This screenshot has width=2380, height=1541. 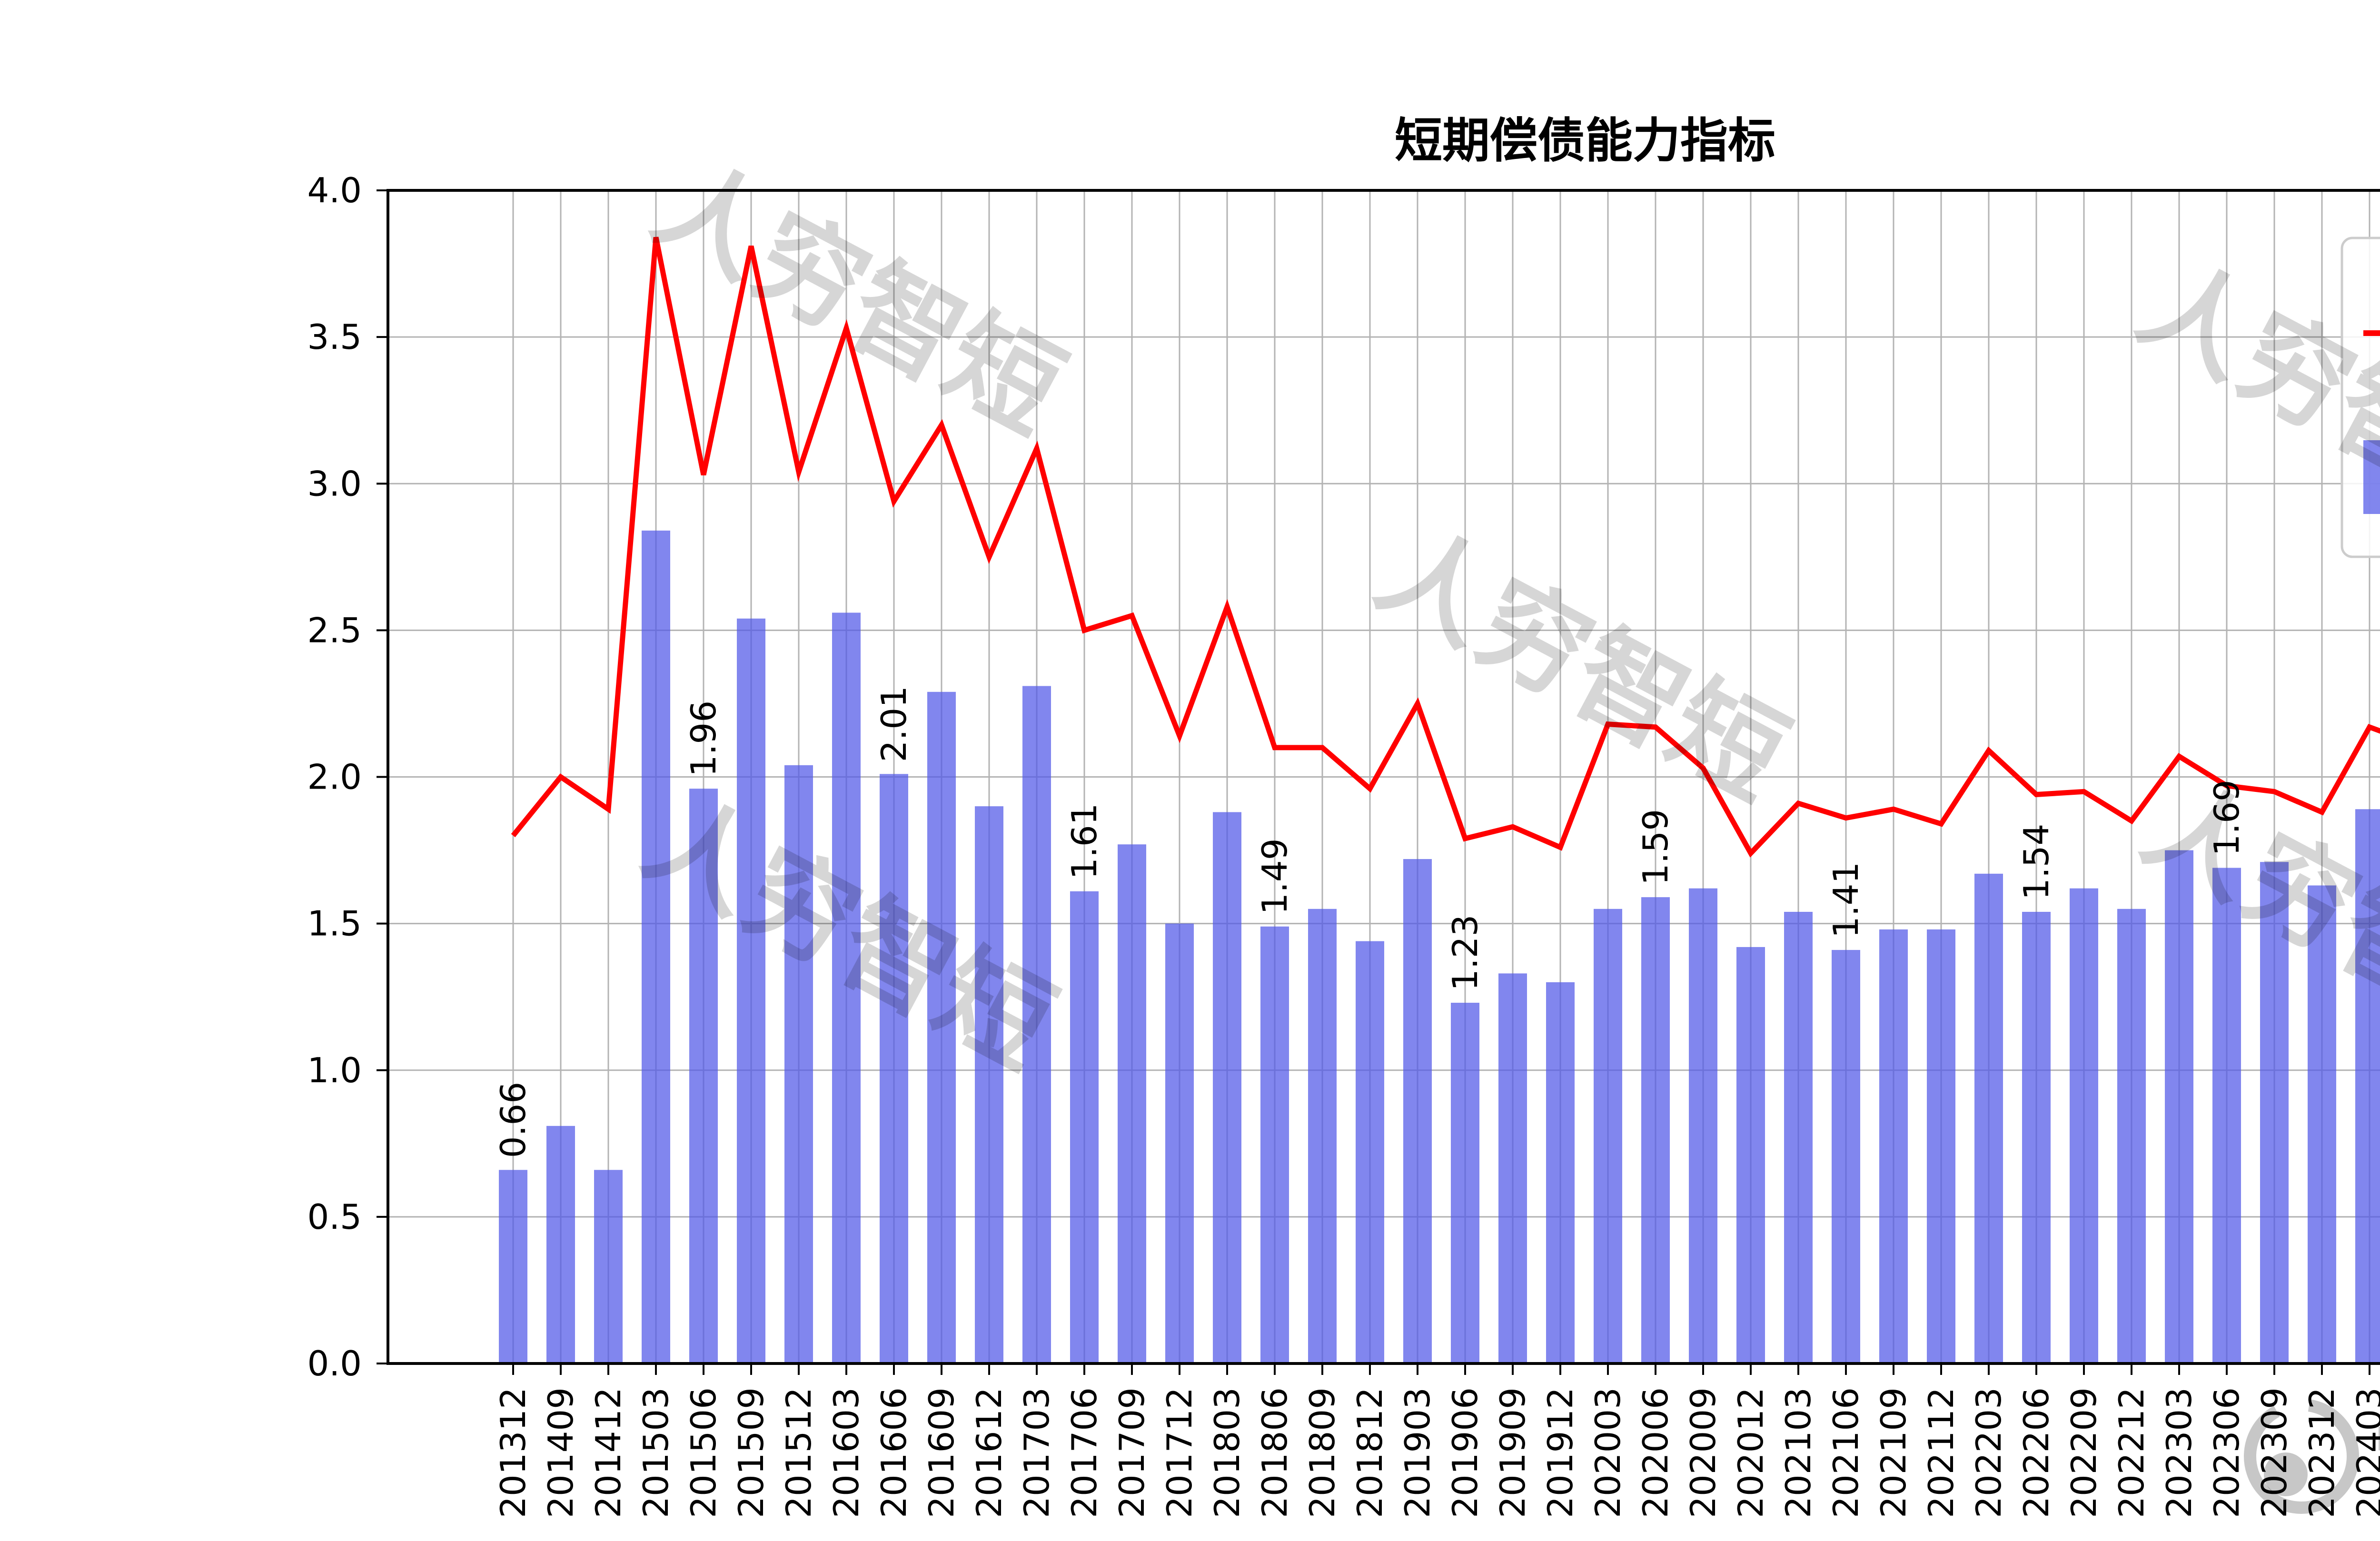 What do you see at coordinates (894, 1452) in the screenshot?
I see `x-tick-label: 201606` at bounding box center [894, 1452].